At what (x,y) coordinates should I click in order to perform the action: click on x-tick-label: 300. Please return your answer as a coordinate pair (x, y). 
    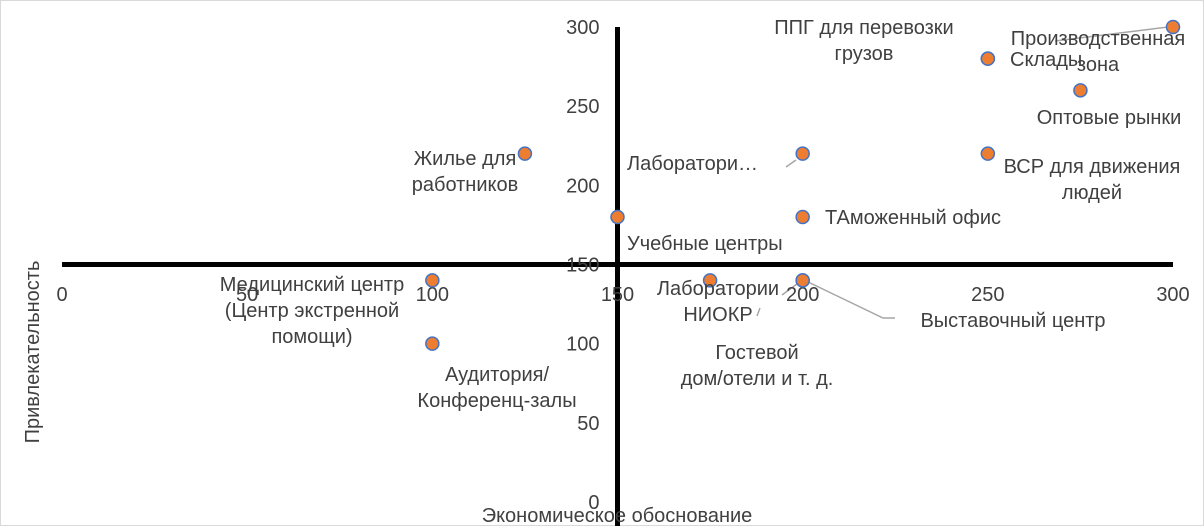
    Looking at the image, I should click on (1172, 295).